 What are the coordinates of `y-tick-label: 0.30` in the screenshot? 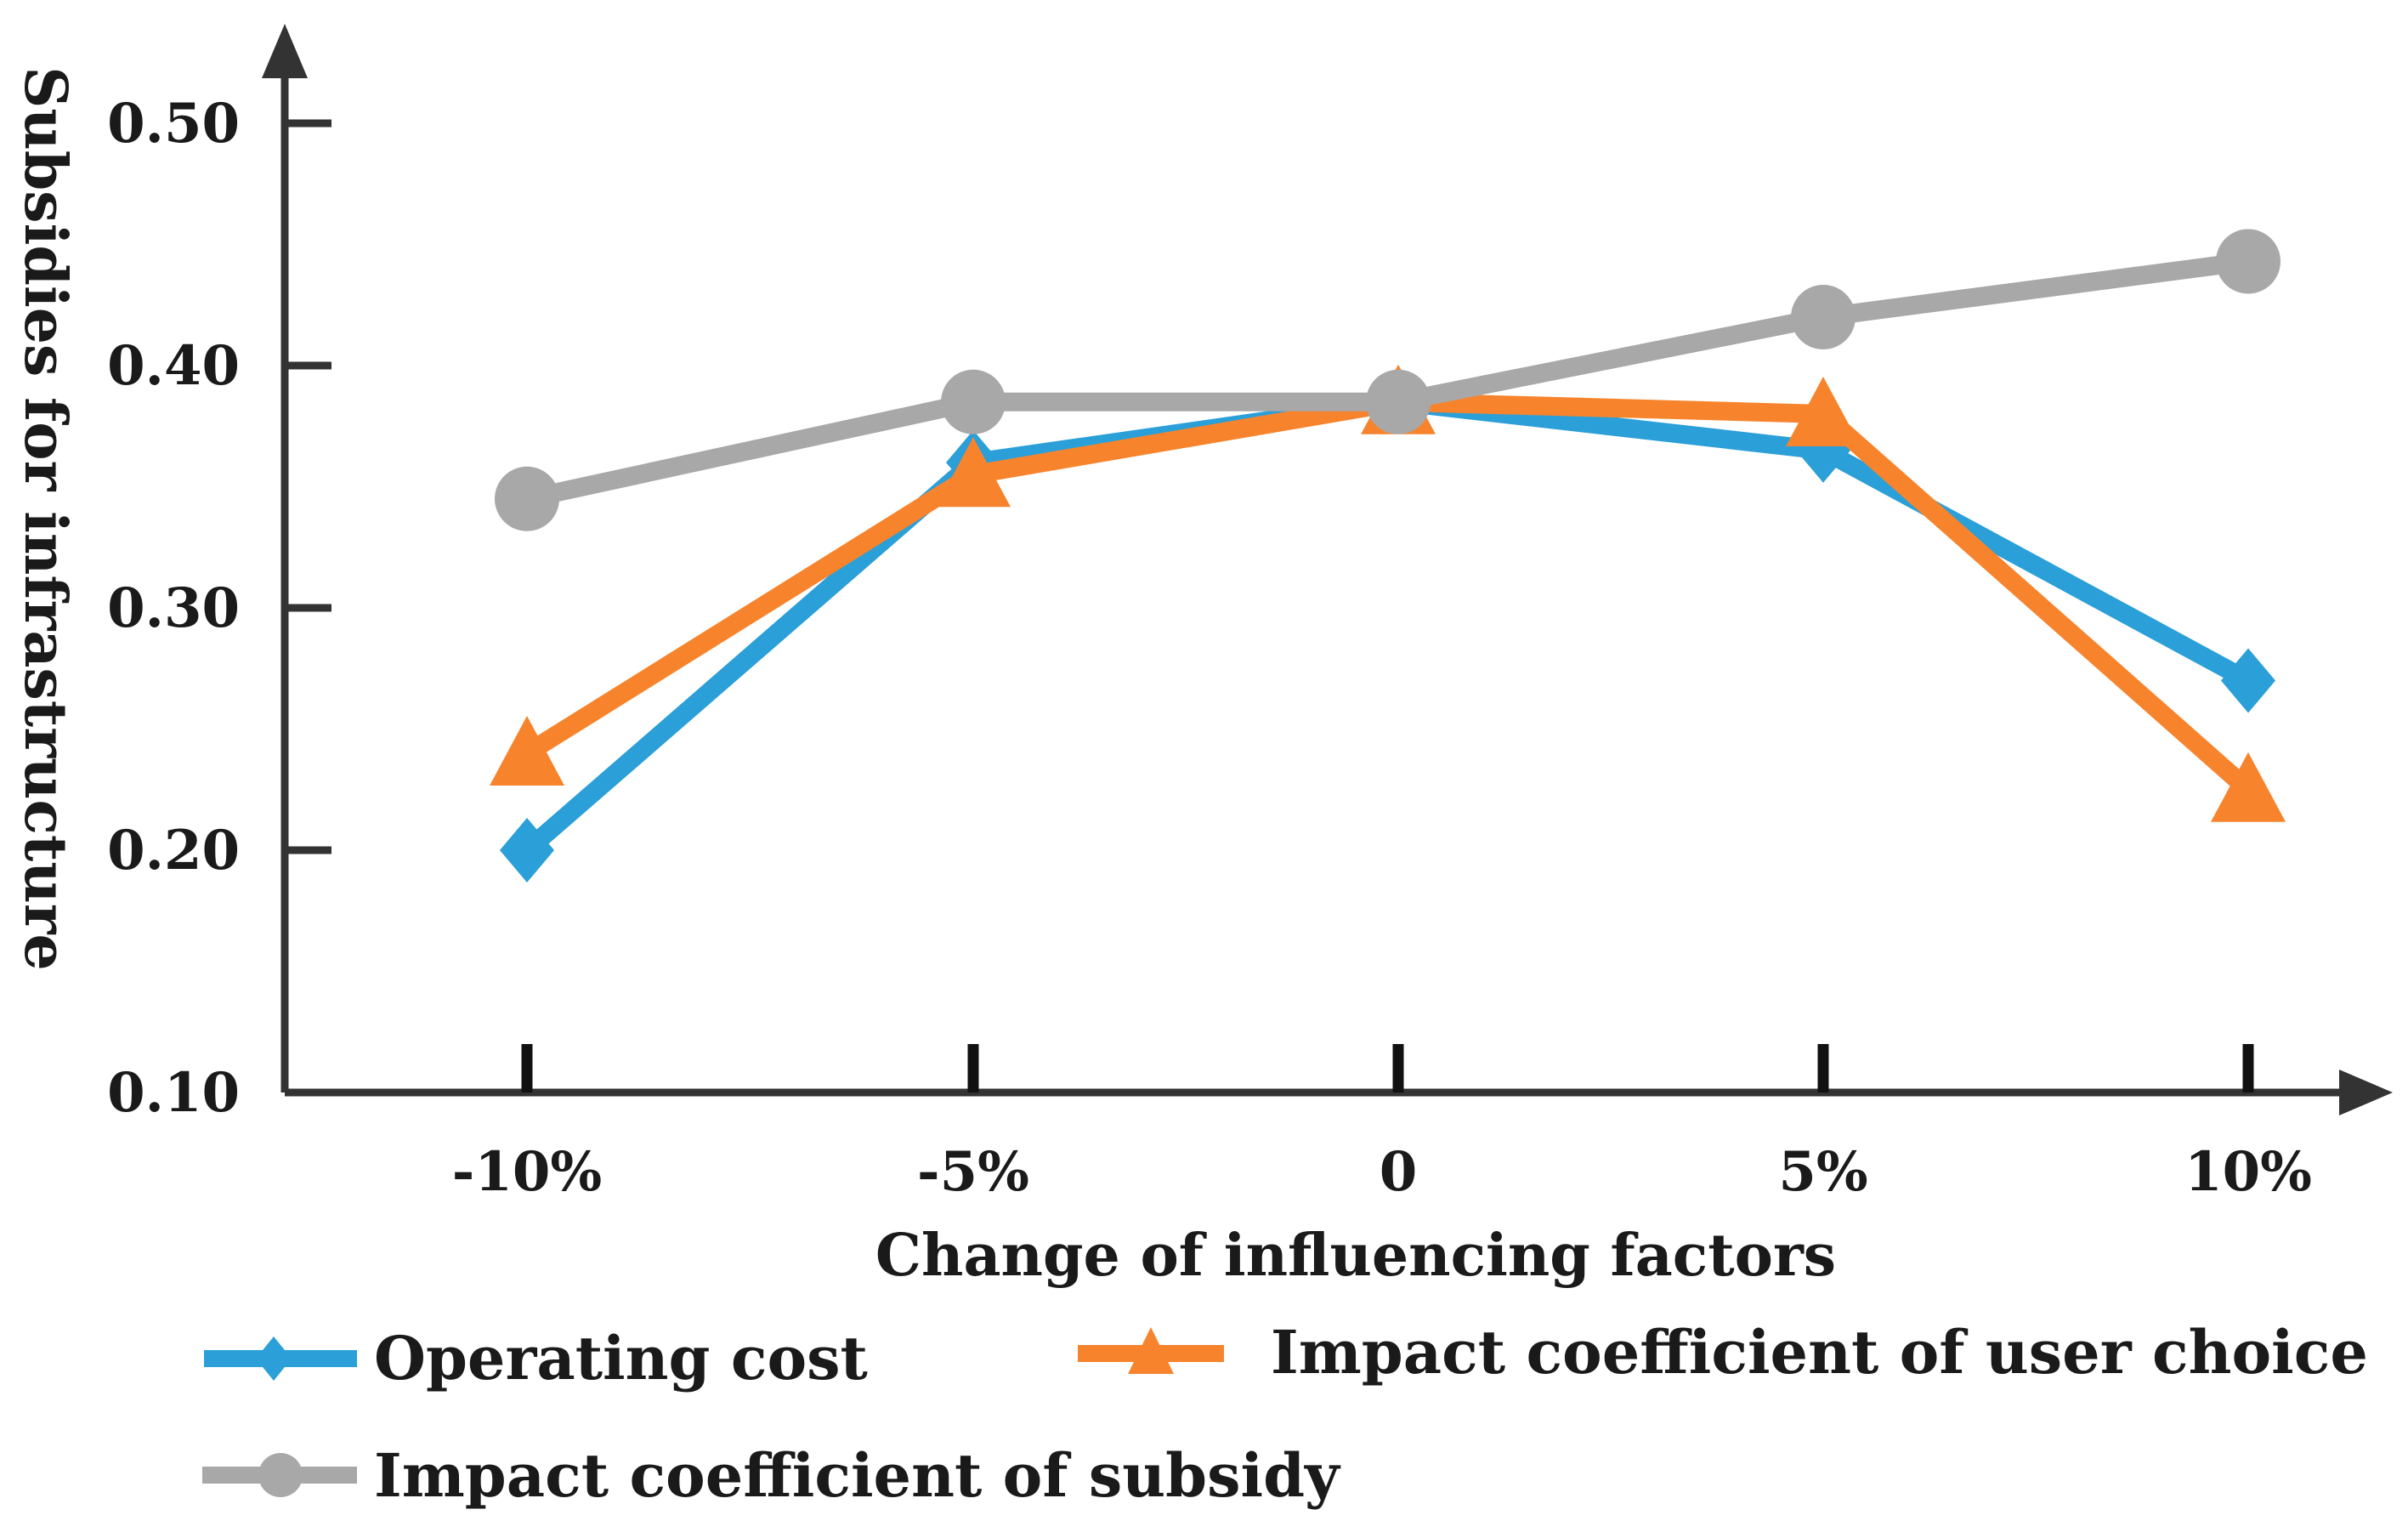 It's located at (174, 608).